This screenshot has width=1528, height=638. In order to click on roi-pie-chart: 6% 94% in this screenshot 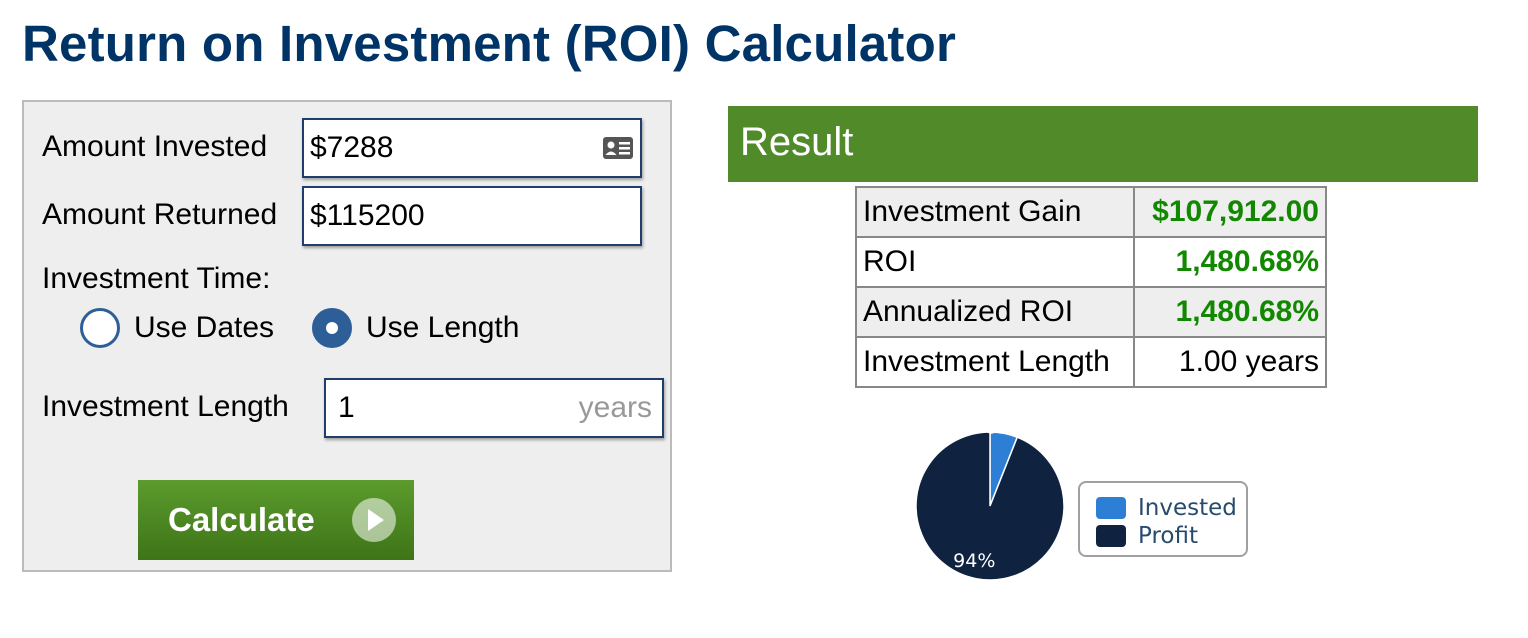, I will do `click(990, 505)`.